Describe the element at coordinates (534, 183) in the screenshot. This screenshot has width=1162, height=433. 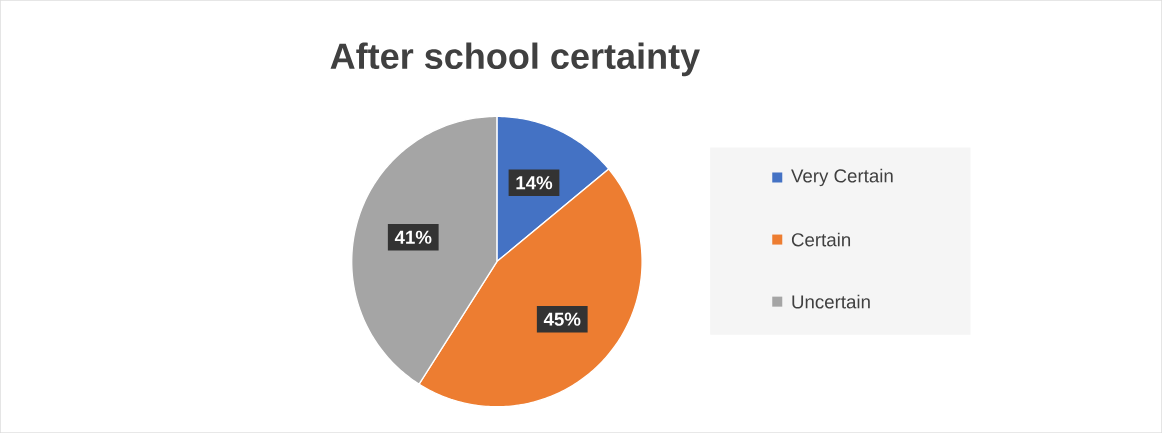
I see `data-label: 14%` at that location.